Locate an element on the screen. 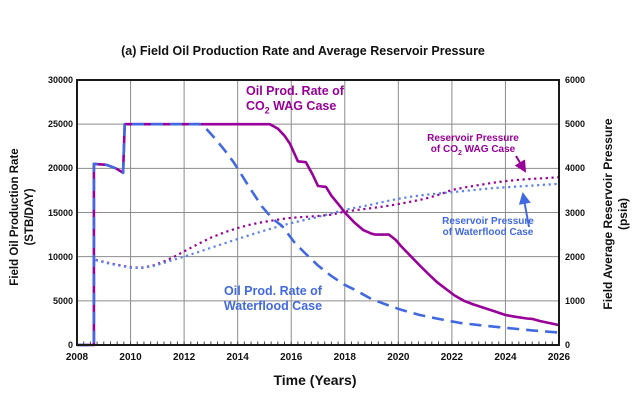  y-axis-left-title: Field Oil Production Rate (STB/DAY) is located at coordinates (22, 217).